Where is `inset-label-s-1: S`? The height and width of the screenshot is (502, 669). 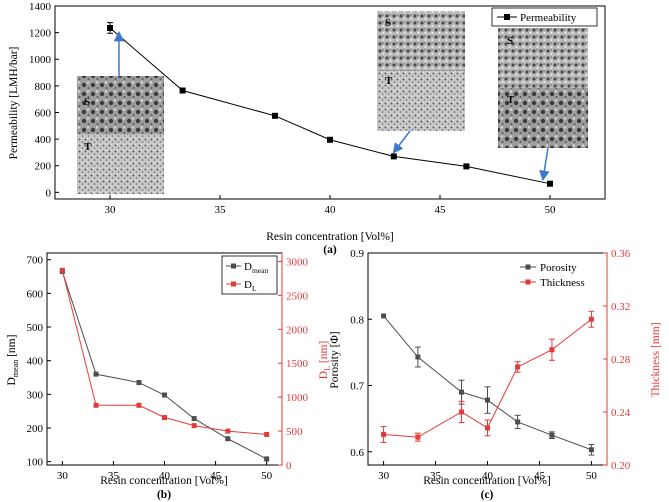 inset-label-s-1: S is located at coordinates (87, 102).